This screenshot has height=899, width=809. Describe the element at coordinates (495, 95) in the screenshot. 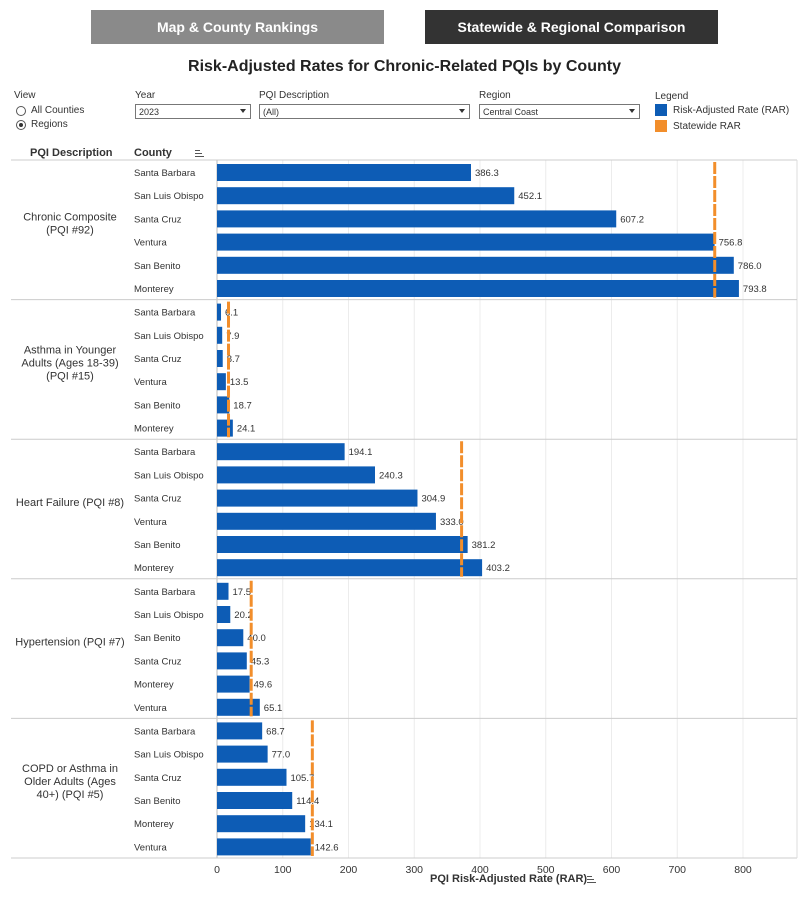

I see `region-label: Region` at that location.